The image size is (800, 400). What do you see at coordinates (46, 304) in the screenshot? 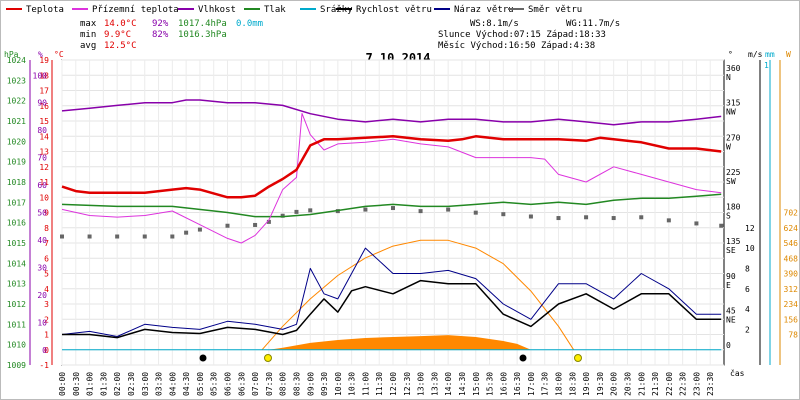
I see `tick-label-c: 3` at bounding box center [46, 304].